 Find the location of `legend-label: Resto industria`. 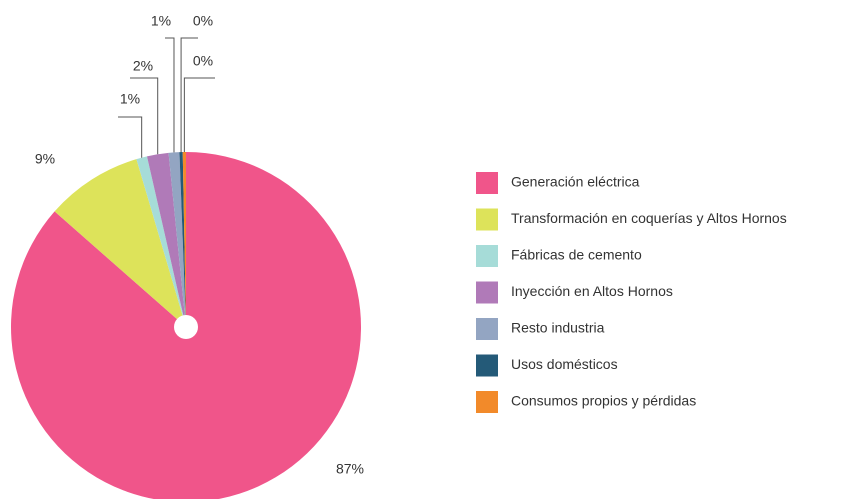

legend-label: Resto industria is located at coordinates (558, 328).